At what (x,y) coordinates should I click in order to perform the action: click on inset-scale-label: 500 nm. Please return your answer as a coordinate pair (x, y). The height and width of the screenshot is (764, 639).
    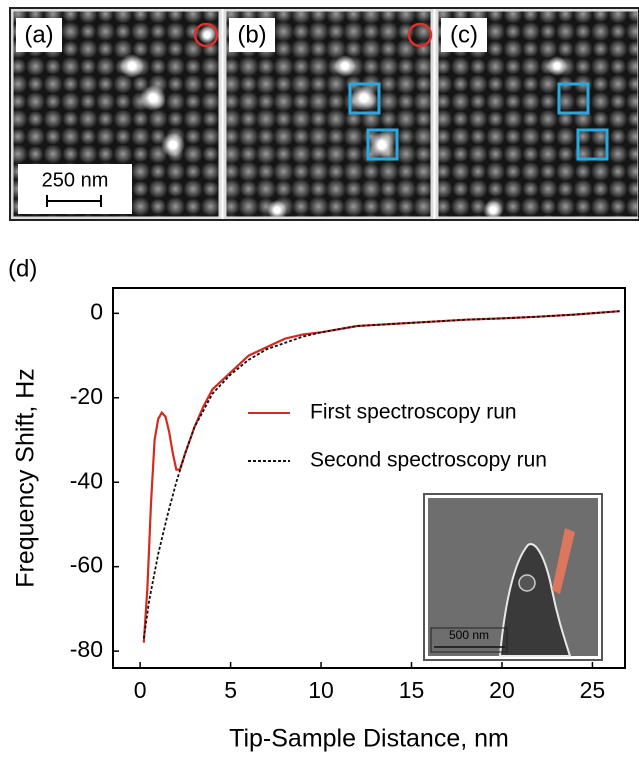
    Looking at the image, I should click on (469, 635).